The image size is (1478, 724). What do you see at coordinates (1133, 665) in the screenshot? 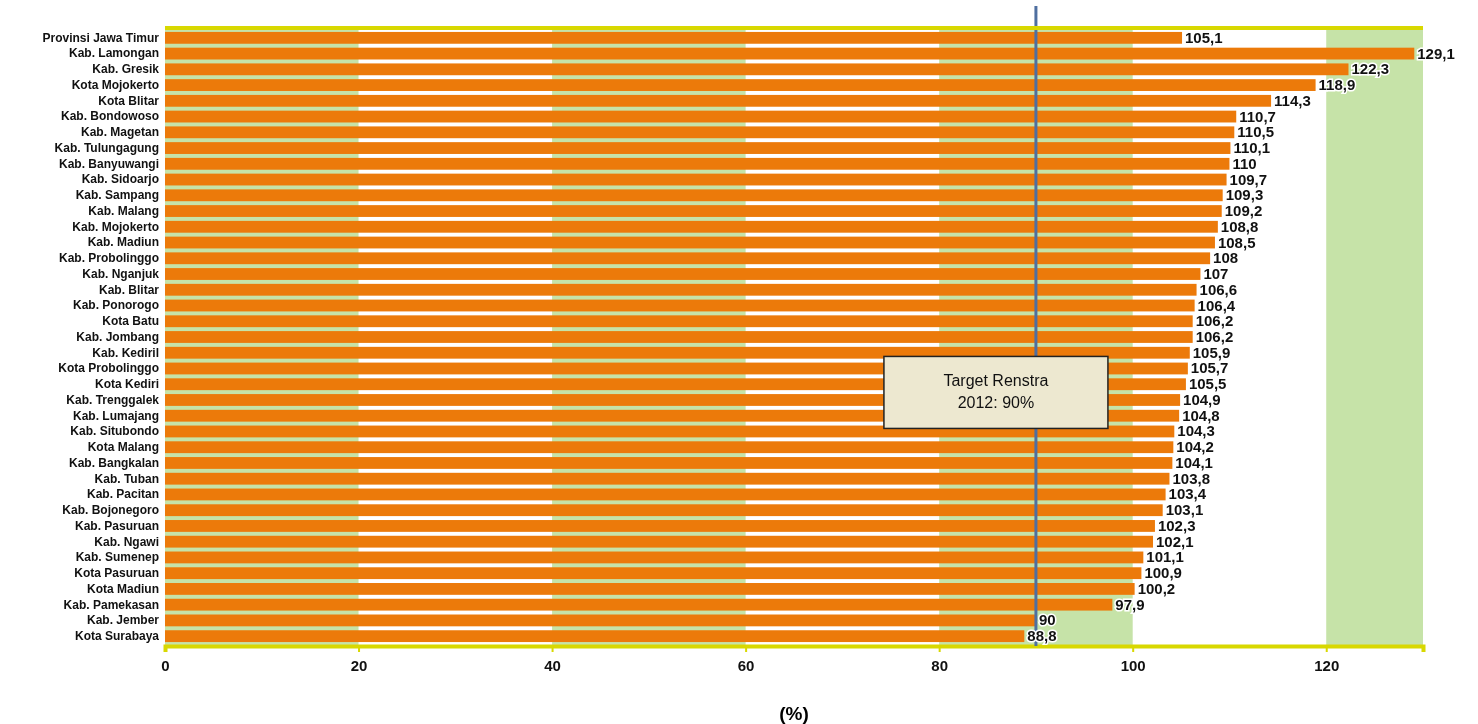
I see `x-tick-label: 100` at bounding box center [1133, 665].